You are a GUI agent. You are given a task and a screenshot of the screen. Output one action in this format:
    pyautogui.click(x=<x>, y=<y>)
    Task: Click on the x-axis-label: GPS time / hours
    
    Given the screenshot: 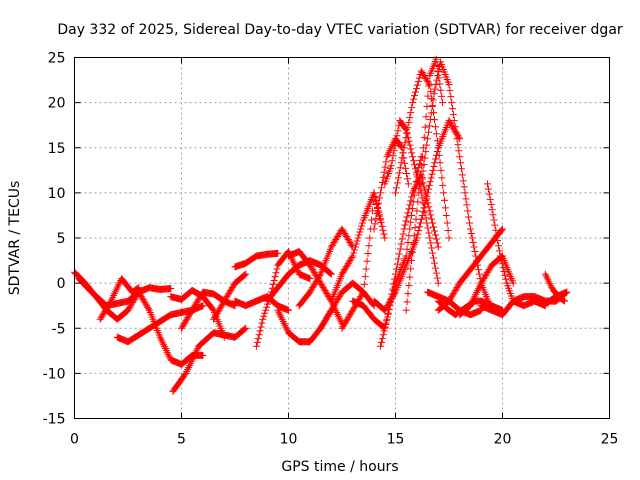 What is the action you would take?
    pyautogui.click(x=339, y=467)
    